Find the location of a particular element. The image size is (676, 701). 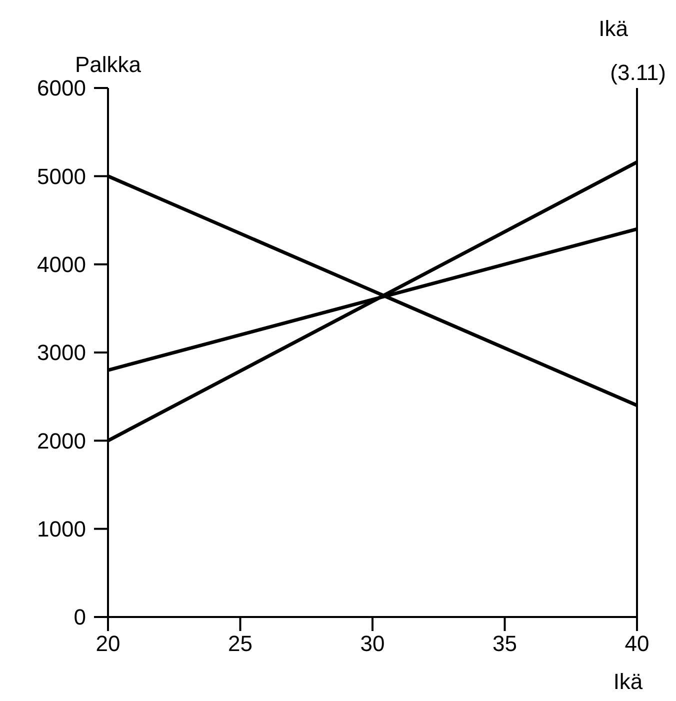

y-tick-label: 3000 is located at coordinates (61, 353).